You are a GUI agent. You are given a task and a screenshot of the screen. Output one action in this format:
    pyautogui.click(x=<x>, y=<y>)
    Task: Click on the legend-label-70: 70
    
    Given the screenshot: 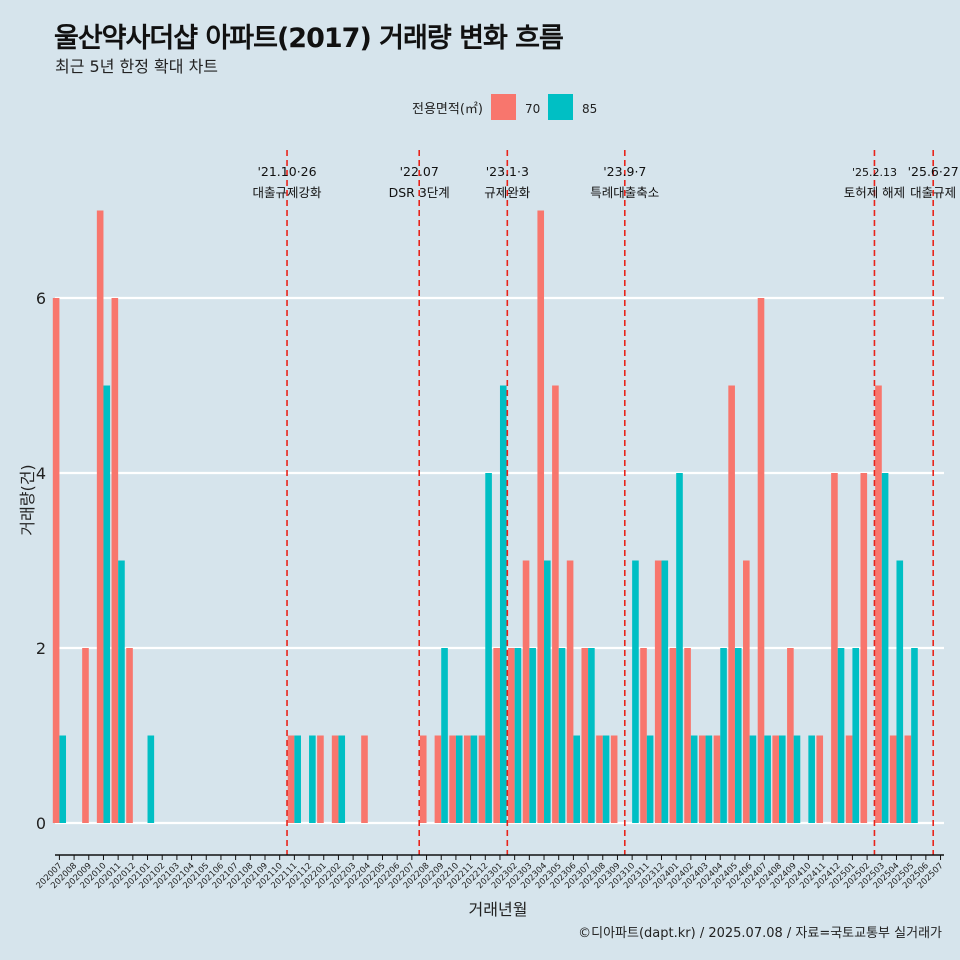 What is the action you would take?
    pyautogui.click(x=532, y=109)
    